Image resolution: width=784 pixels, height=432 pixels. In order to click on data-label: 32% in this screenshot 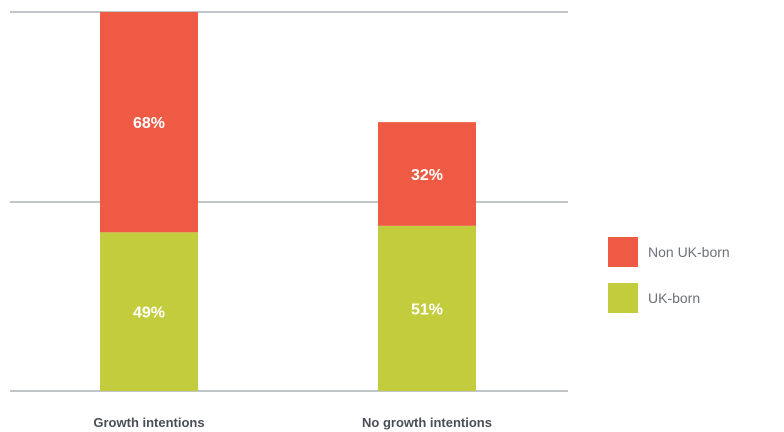, I will do `click(427, 175)`.